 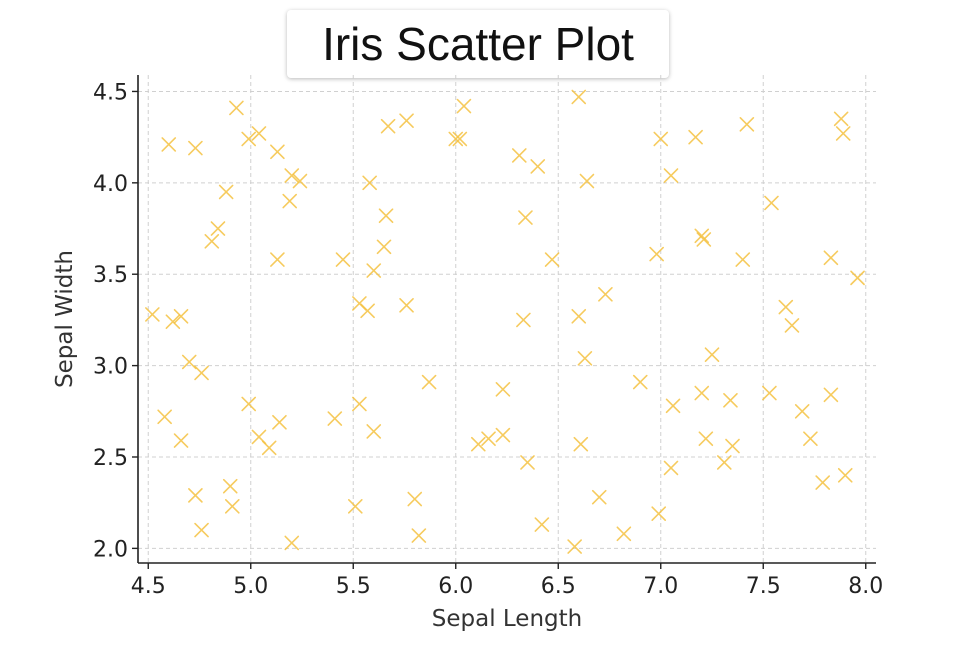 I want to click on y-tick-label: 3.5, so click(x=110, y=275).